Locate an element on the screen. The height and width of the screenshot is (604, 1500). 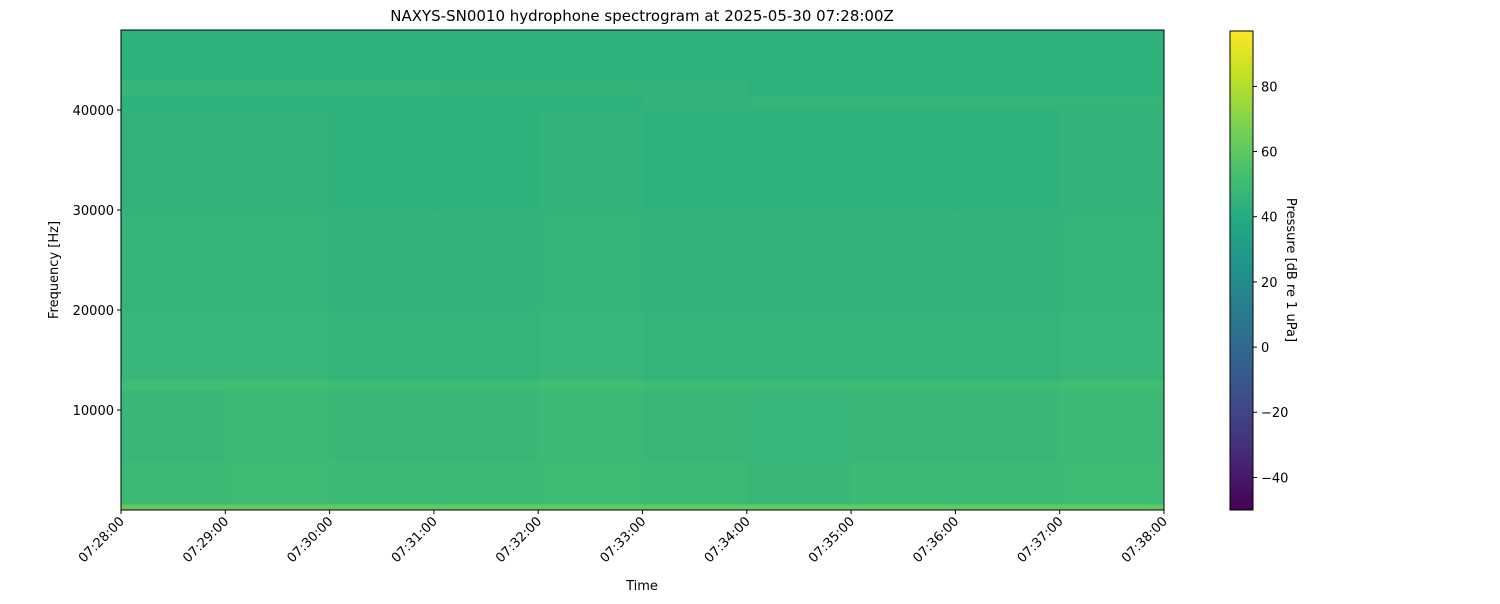
x-tick-label: 07:31:00 is located at coordinates (415, 540).